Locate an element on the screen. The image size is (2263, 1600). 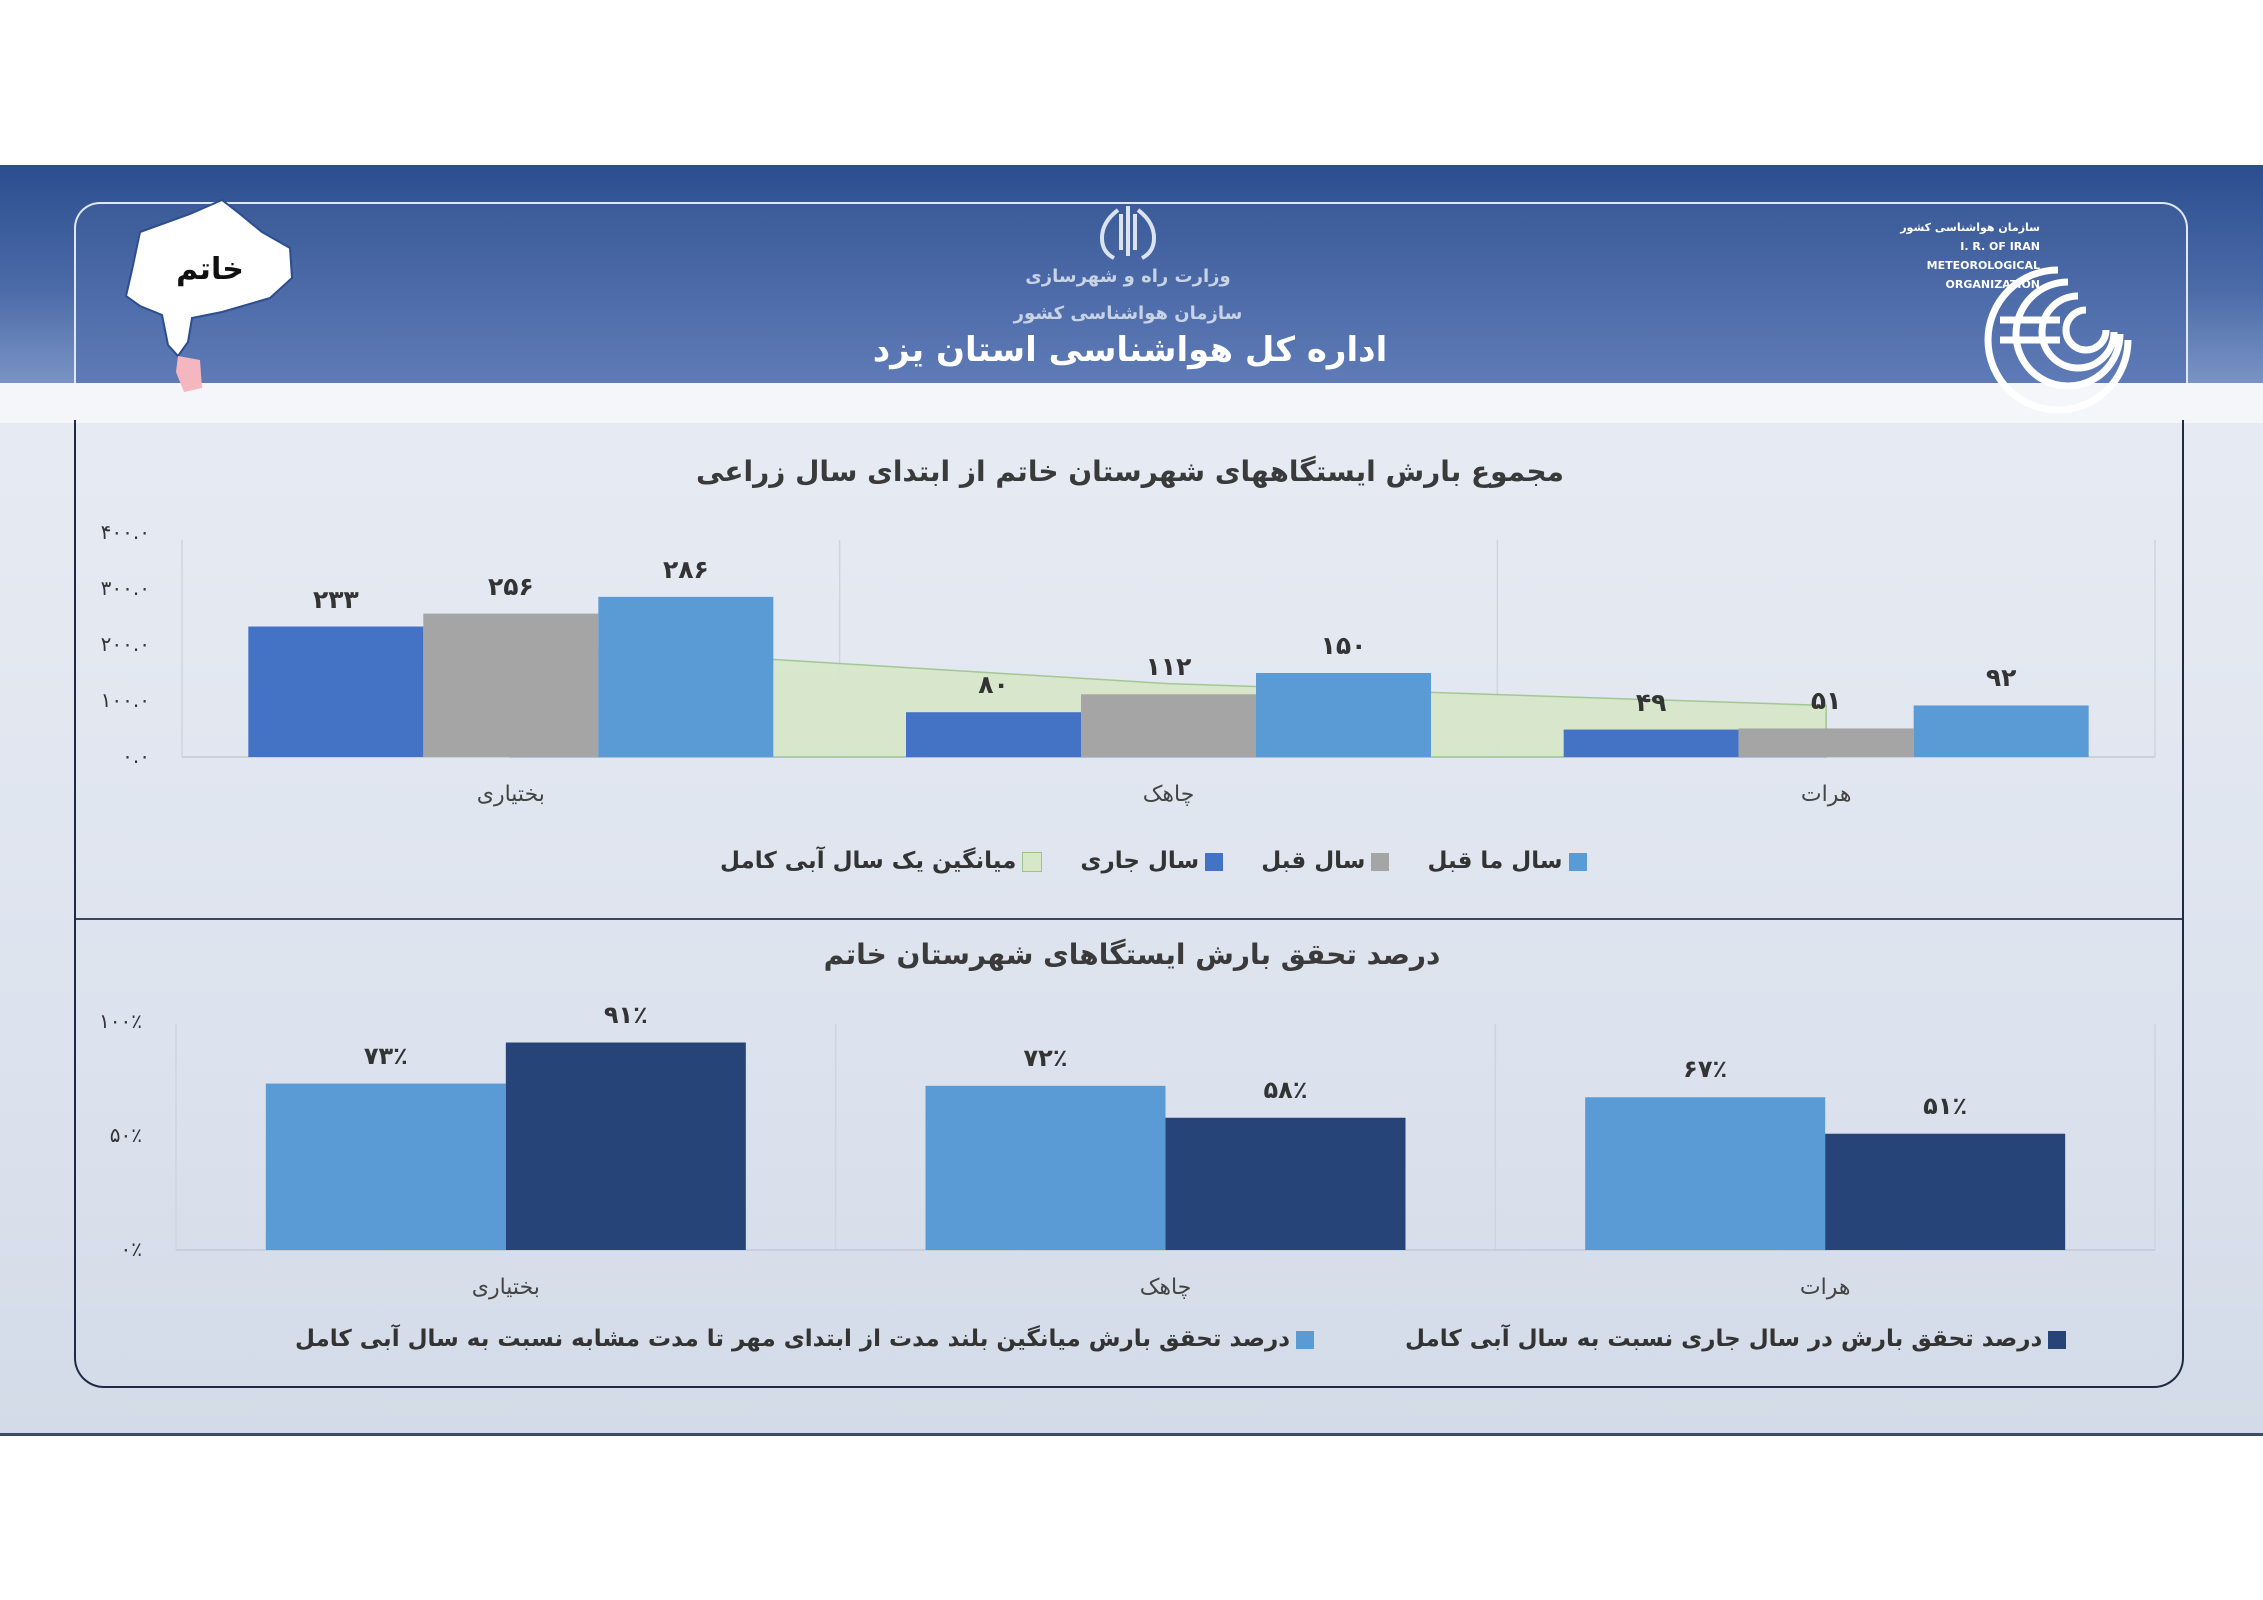
header-separator-strip is located at coordinates (1131, 403).